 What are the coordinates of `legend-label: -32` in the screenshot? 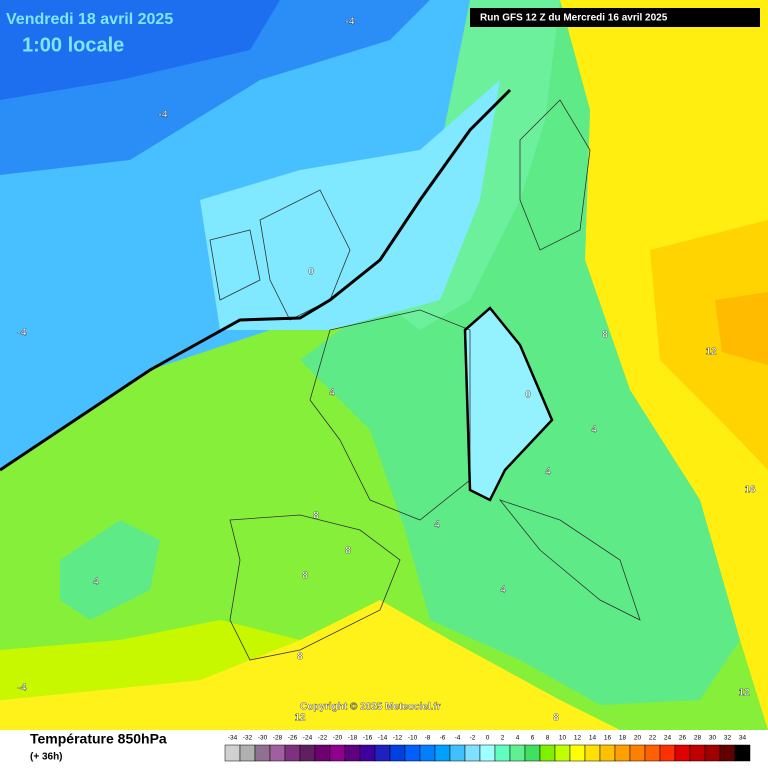 It's located at (248, 738).